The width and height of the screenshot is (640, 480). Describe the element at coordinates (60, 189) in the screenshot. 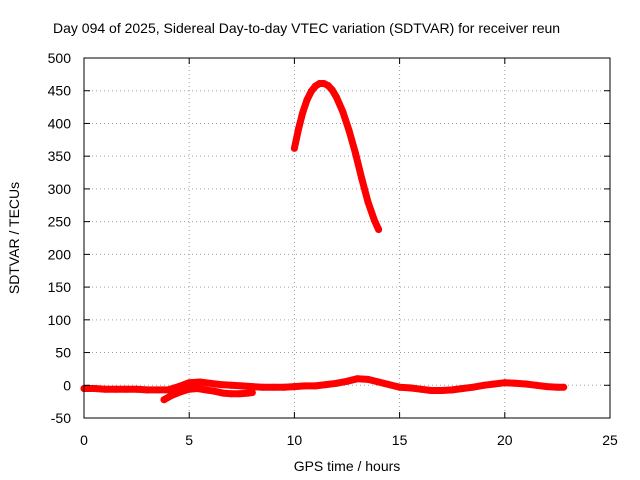

I see `y-tick-label: 300` at that location.